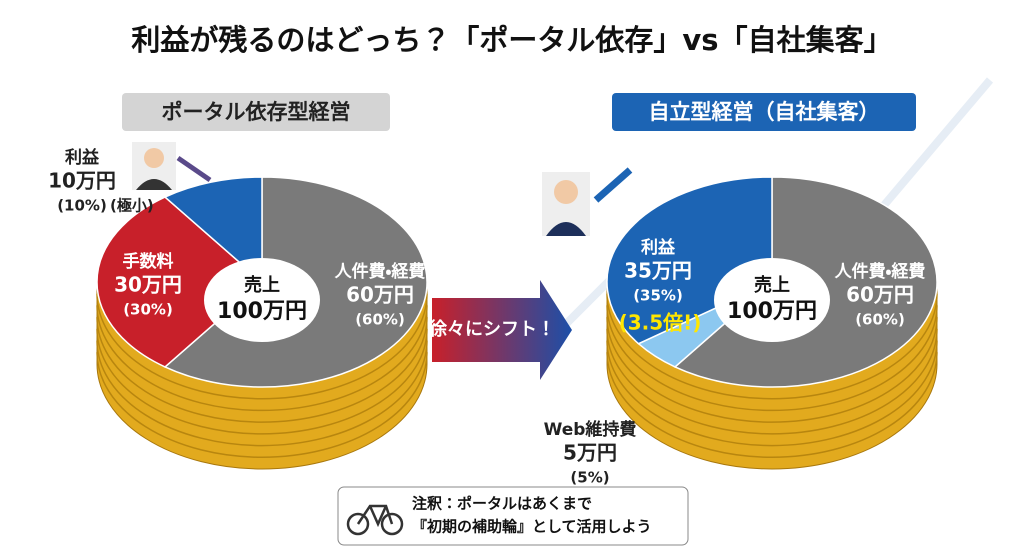  Describe the element at coordinates (660, 323) in the screenshot. I see `annotation: (3.5倍!)` at that location.